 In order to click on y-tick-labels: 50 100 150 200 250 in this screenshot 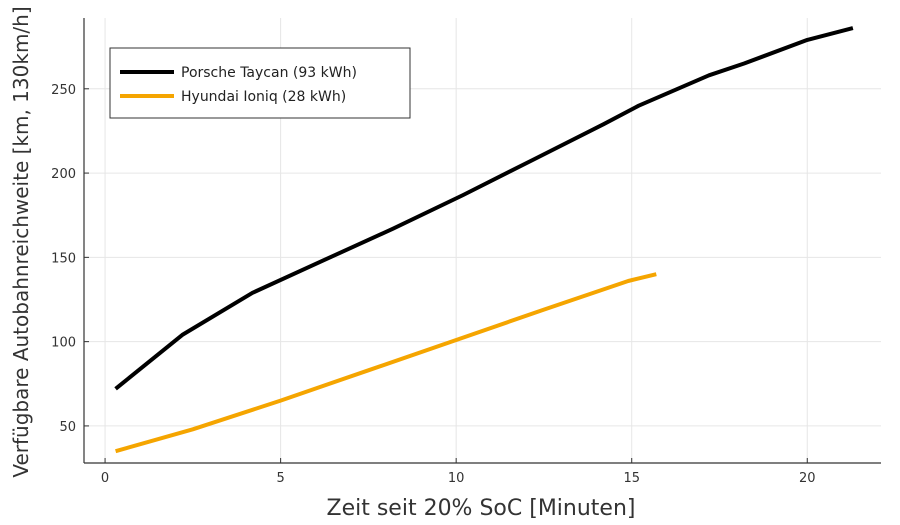, I will do `click(70, 259)`.